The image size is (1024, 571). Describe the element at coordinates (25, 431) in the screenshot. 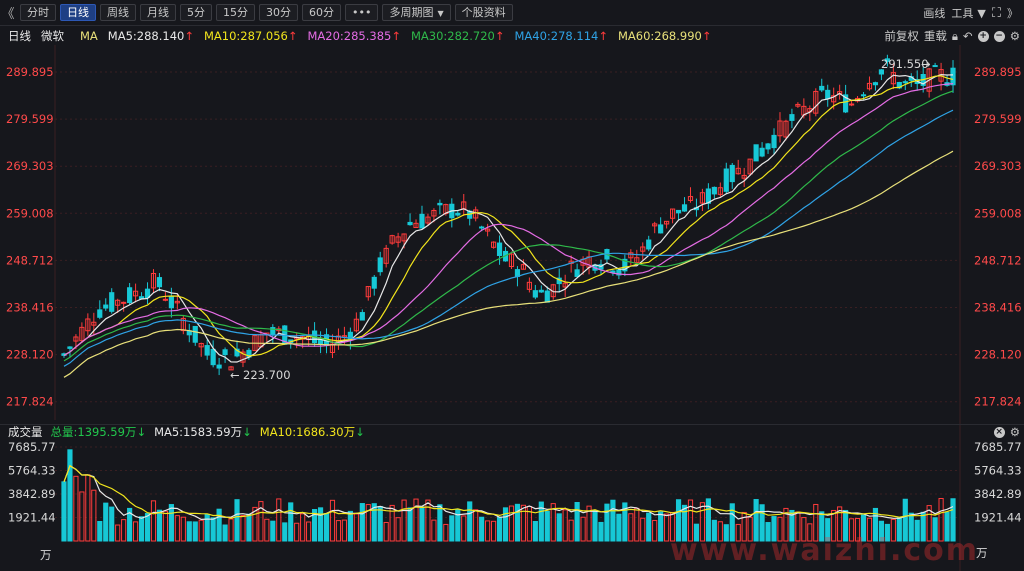

I see `volume-title: 成交量` at that location.